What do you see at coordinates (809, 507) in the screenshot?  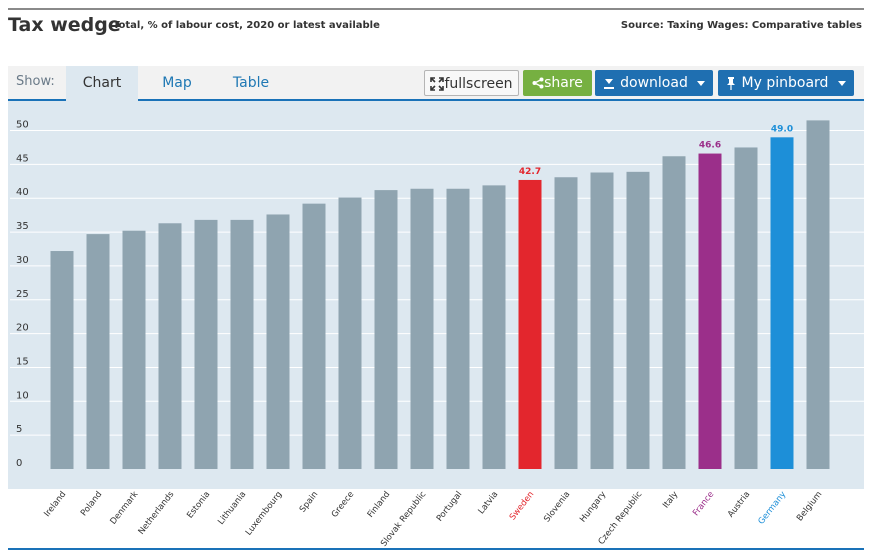 I see `x-tick-label: Belgium` at bounding box center [809, 507].